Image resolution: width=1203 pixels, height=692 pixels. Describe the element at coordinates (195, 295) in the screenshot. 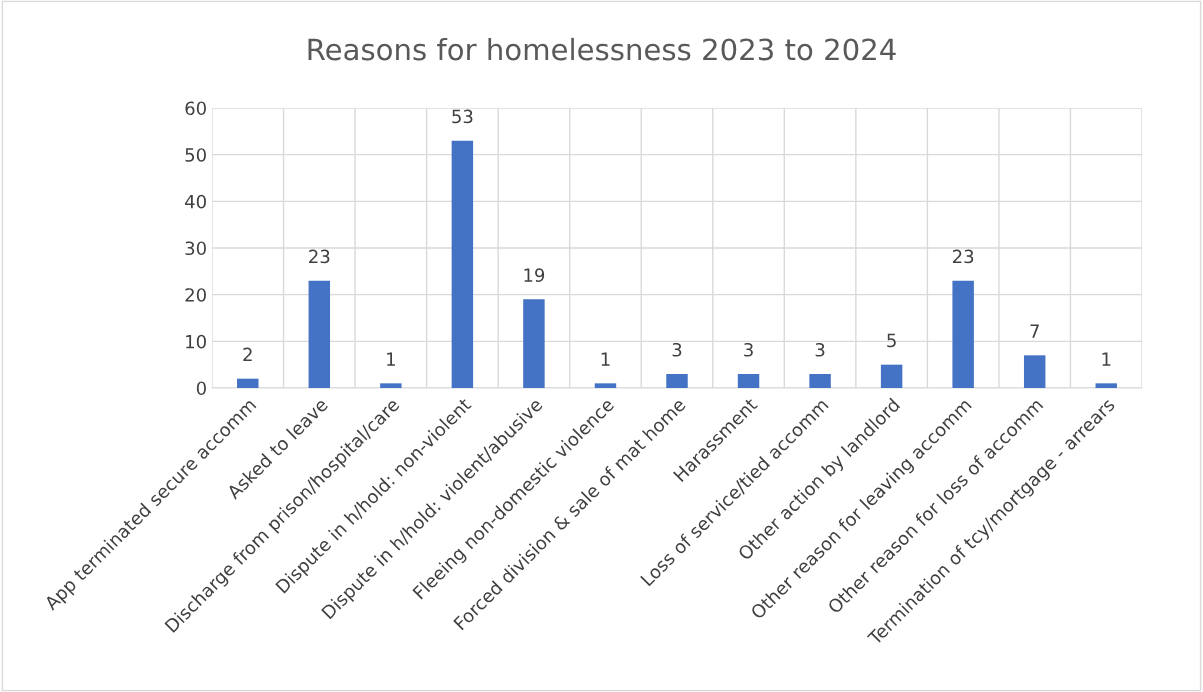

I see `y-tick-label: 20` at that location.